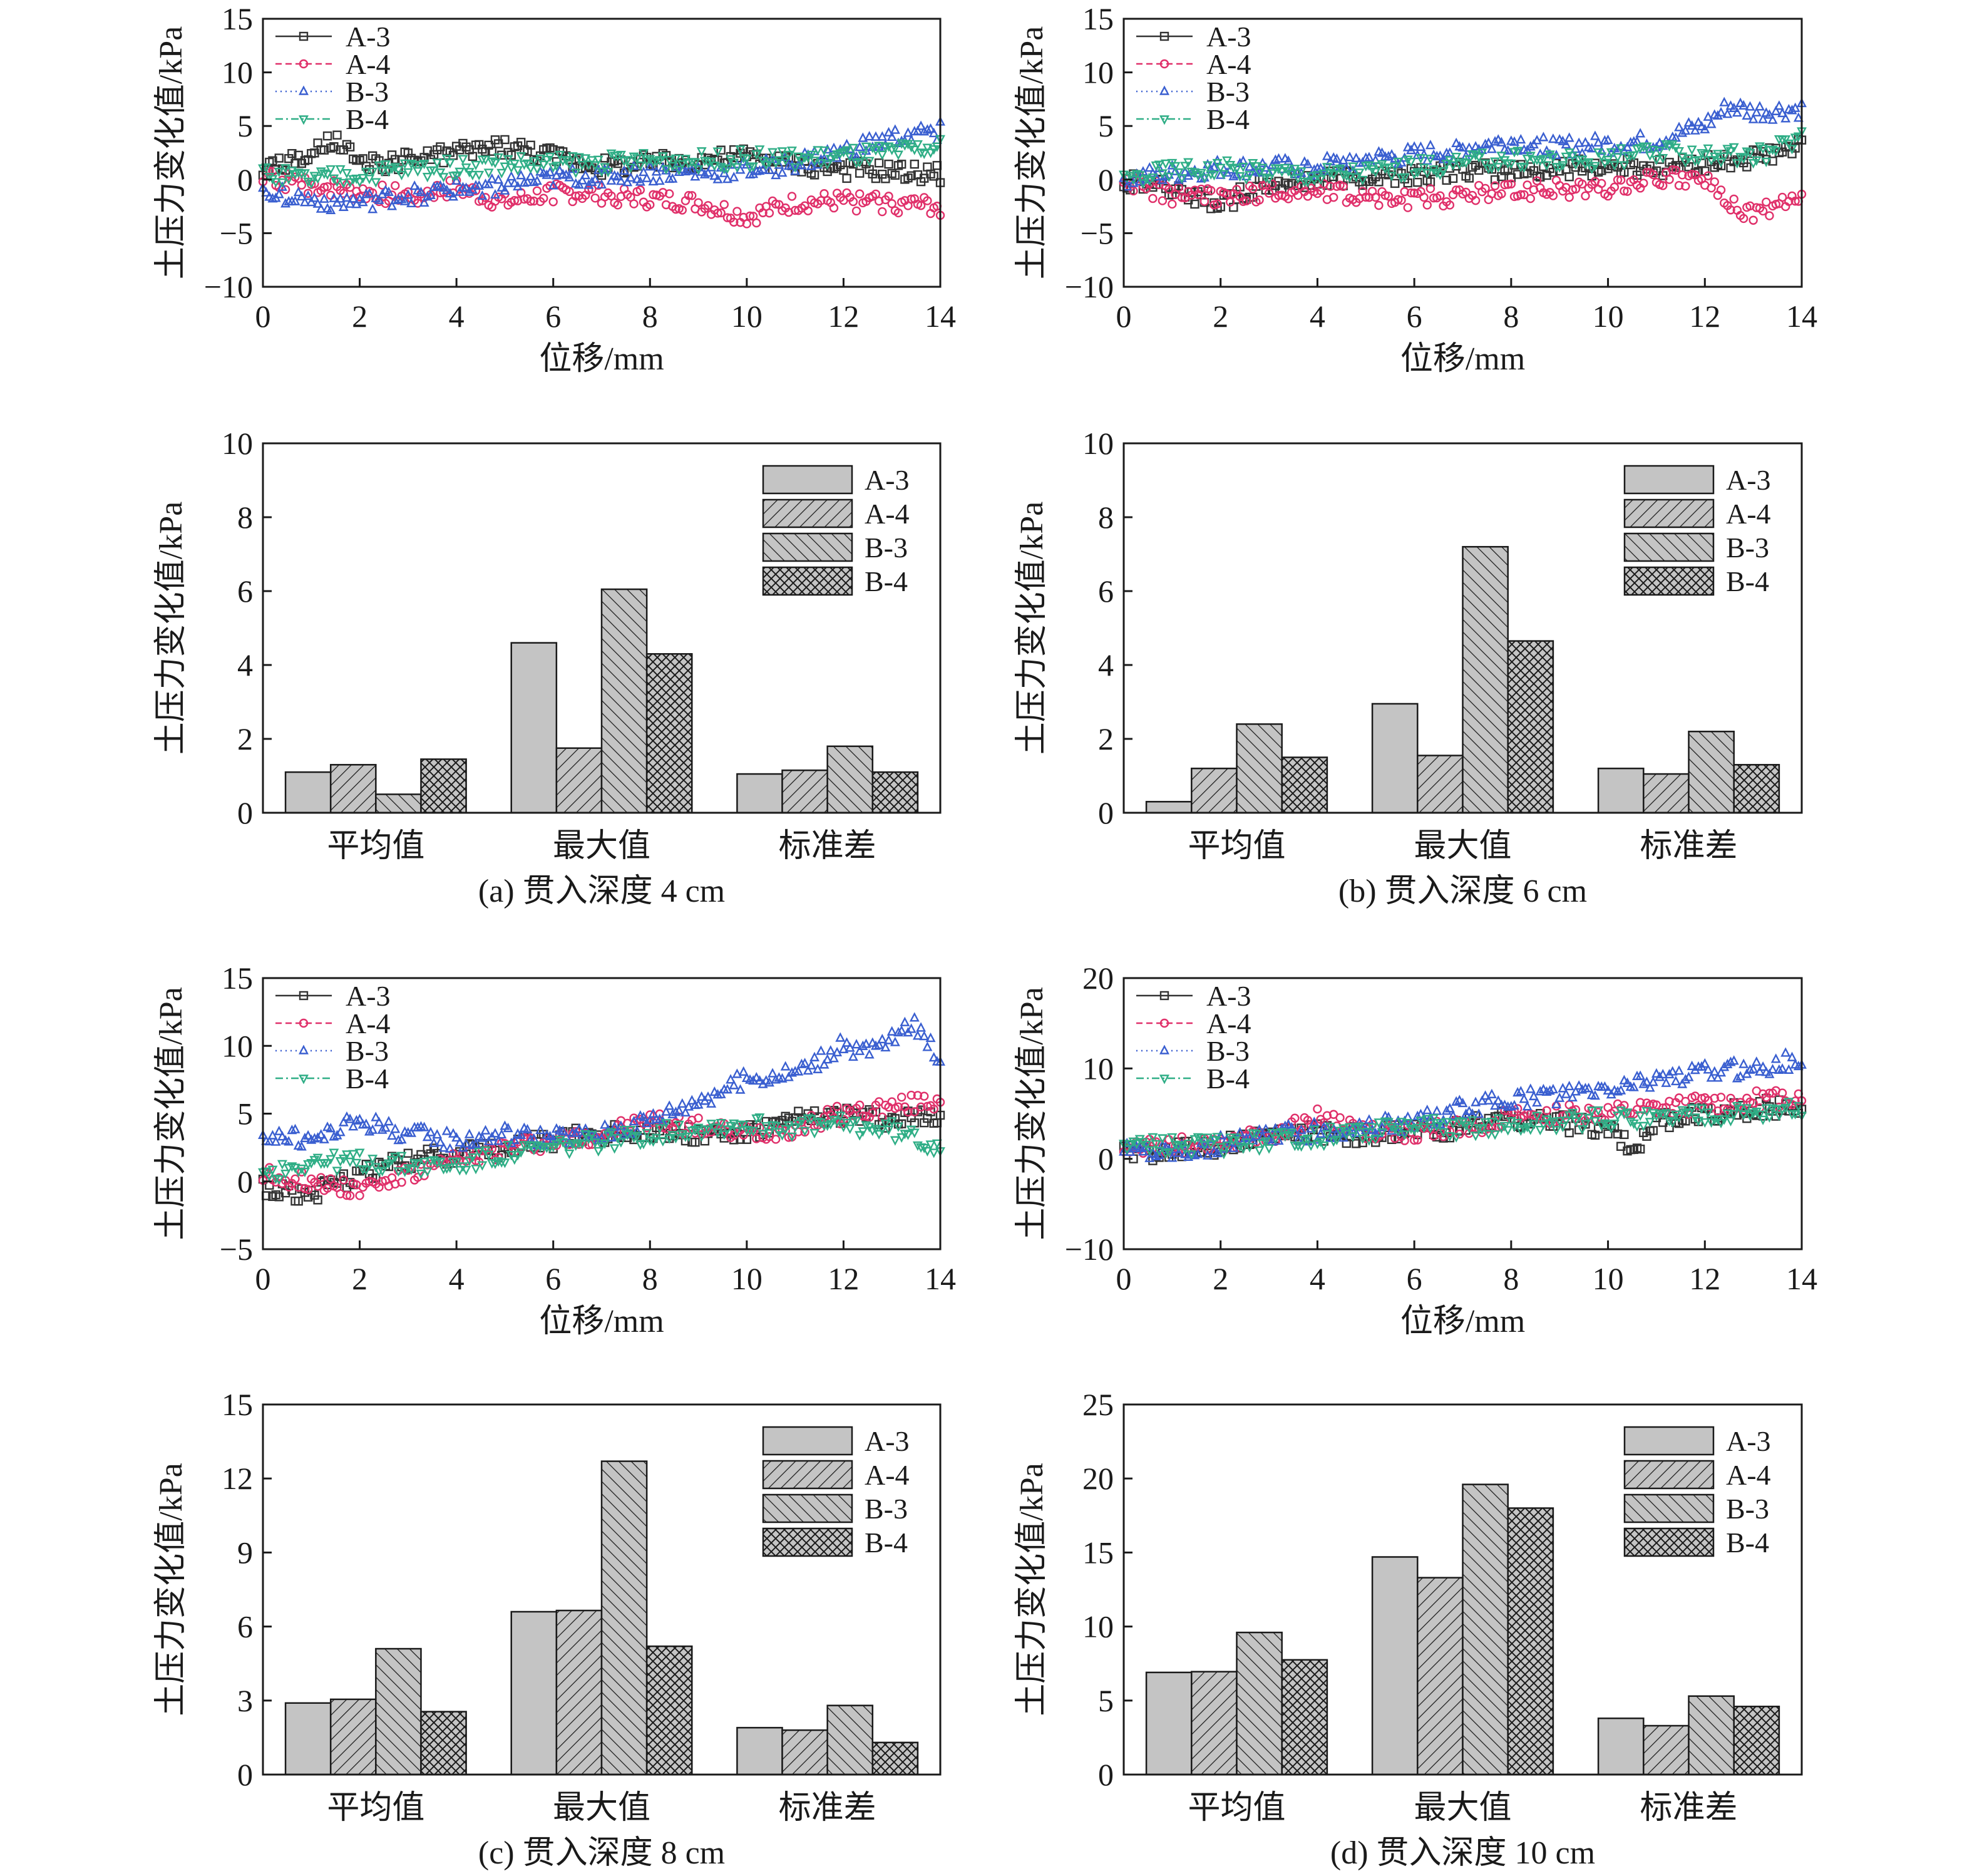  I want to click on d-bar-category-label: 标准差, so click(1688, 1808).